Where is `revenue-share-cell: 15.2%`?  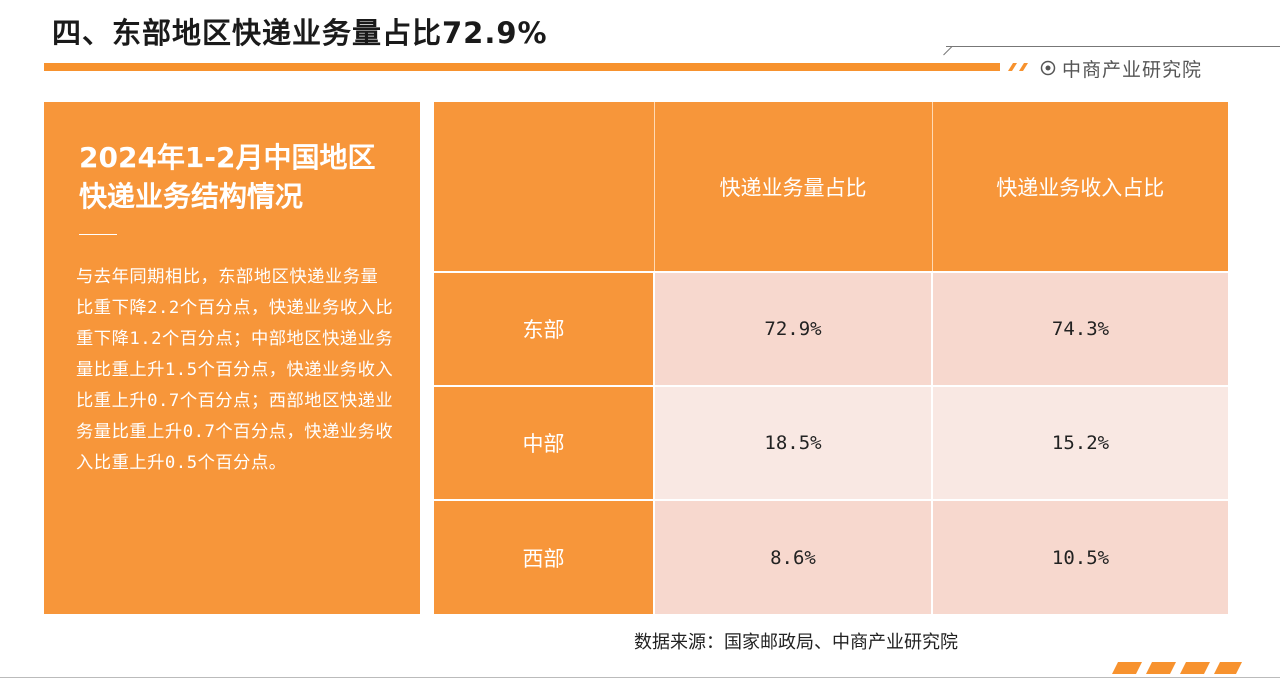 revenue-share-cell: 15.2% is located at coordinates (1079, 442).